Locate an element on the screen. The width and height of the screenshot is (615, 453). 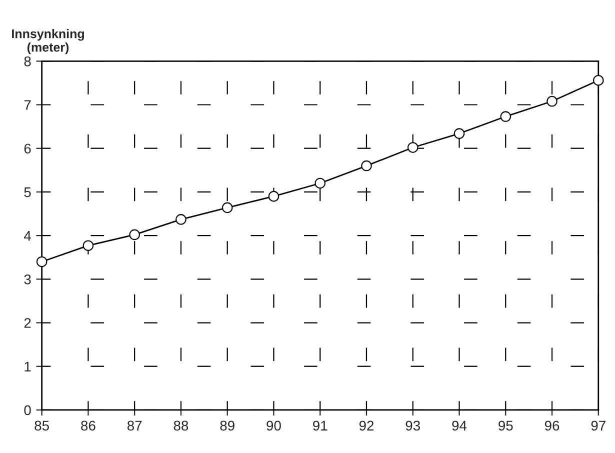
x-tick-label: 85 is located at coordinates (41, 425).